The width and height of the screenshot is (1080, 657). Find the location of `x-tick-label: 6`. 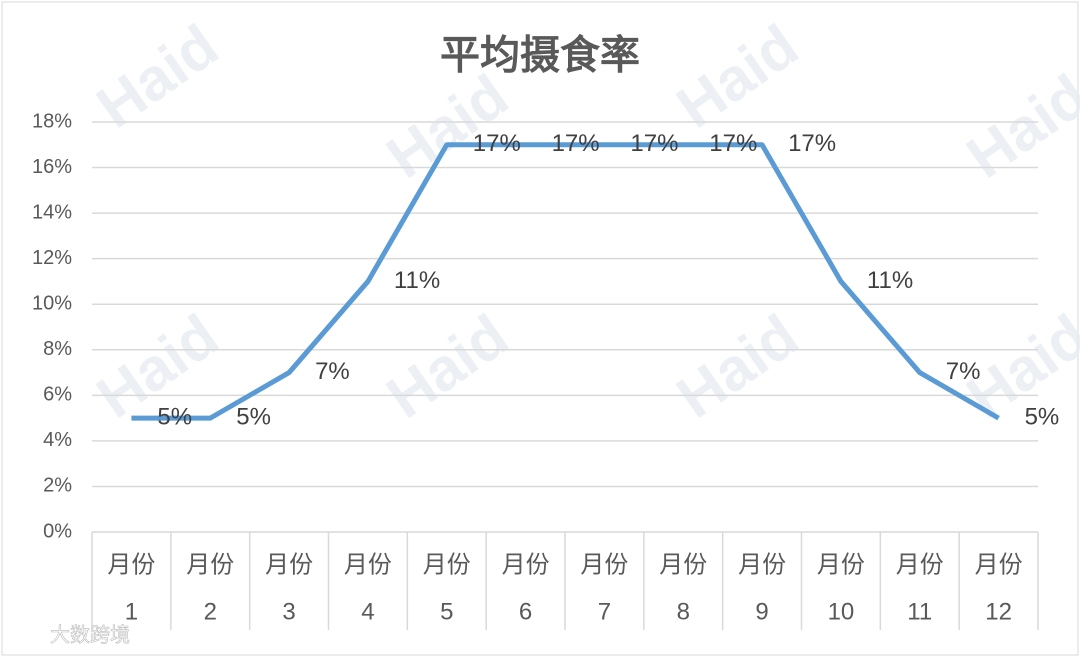

x-tick-label: 6 is located at coordinates (525, 611).